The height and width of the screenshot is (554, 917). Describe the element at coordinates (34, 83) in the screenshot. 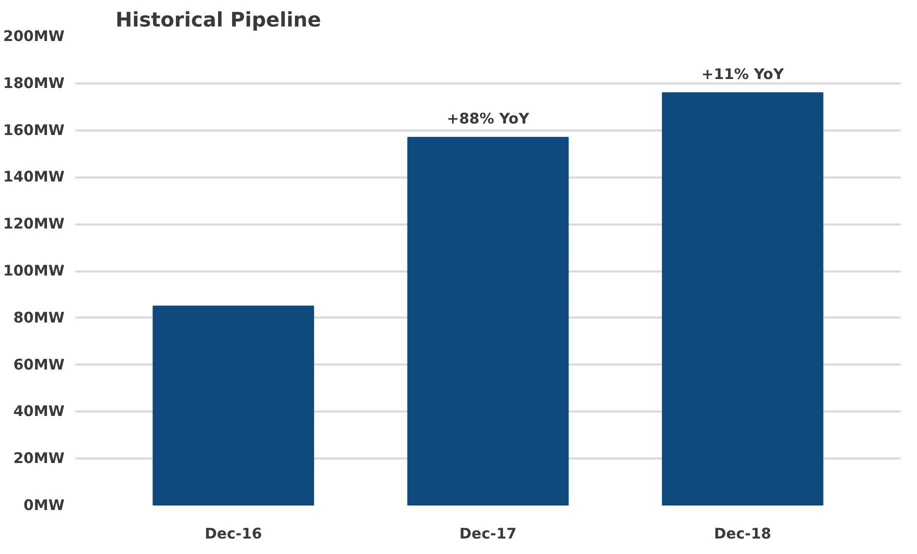

I see `y-tick-label: 180MW` at that location.